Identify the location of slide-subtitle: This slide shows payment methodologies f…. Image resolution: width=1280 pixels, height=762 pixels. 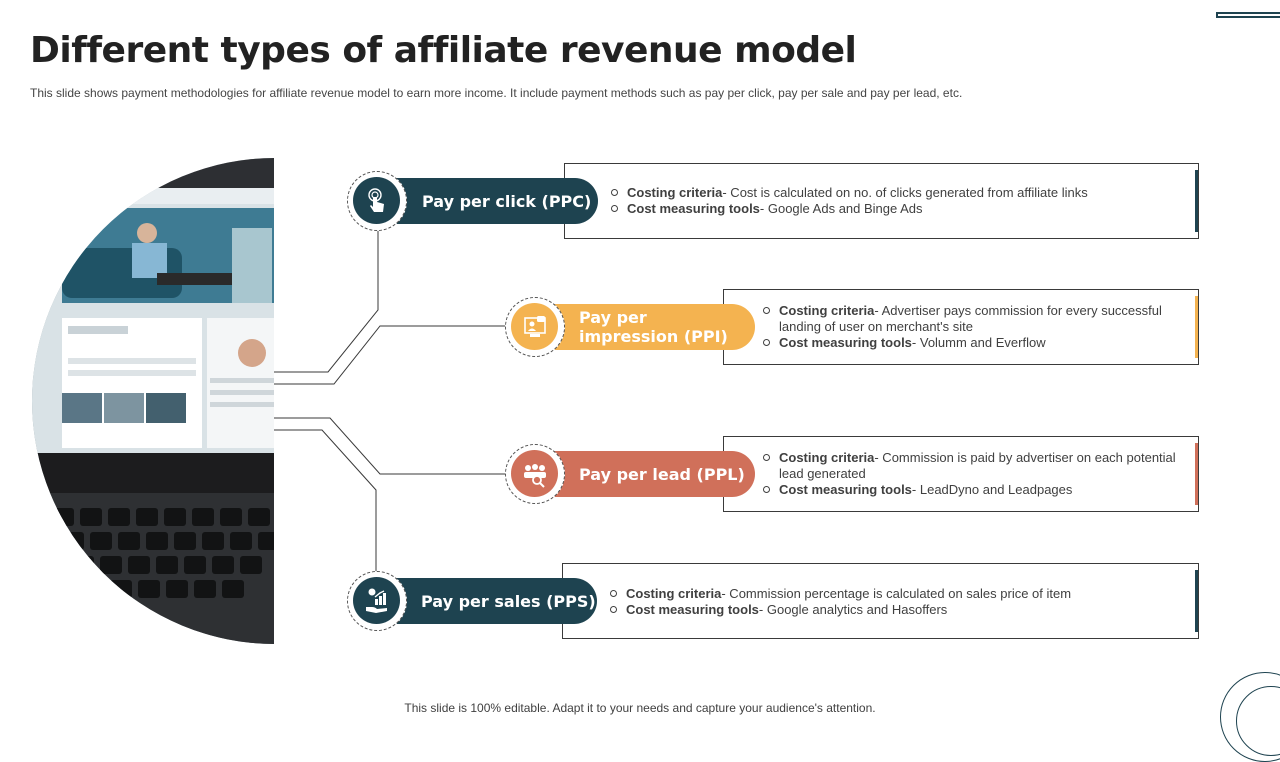
(496, 93).